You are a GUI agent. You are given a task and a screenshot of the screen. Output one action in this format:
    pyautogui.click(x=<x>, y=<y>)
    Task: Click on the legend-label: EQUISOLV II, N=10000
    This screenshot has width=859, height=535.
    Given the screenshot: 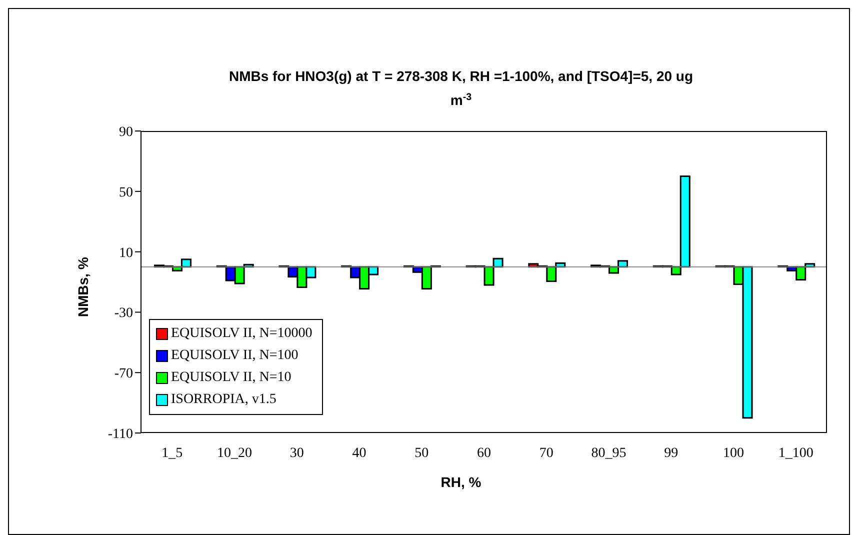 What is the action you would take?
    pyautogui.click(x=241, y=334)
    